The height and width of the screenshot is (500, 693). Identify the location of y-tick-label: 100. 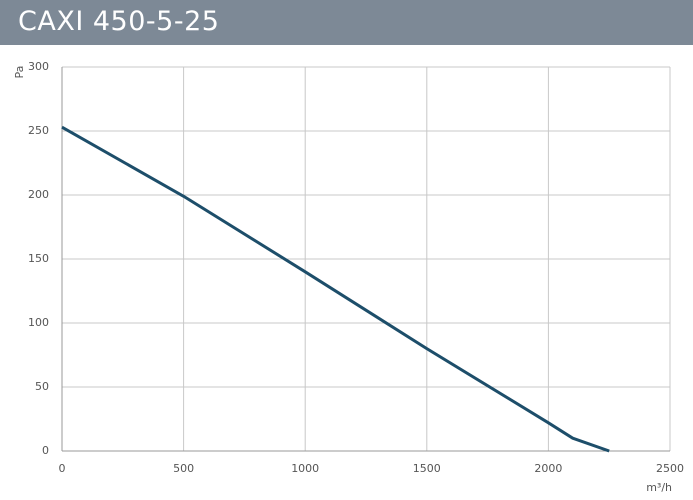
(38, 322).